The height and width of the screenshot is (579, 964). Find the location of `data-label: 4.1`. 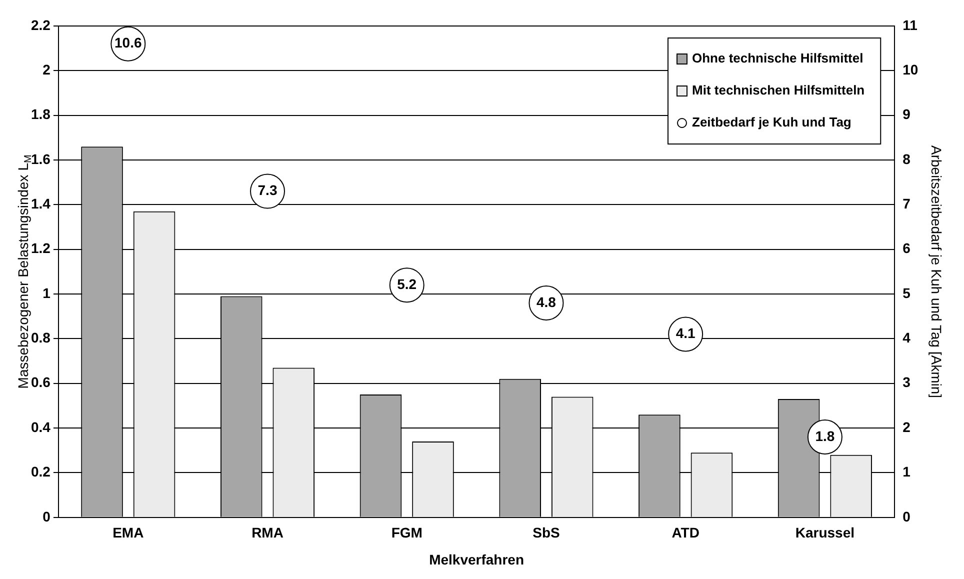

data-label: 4.1 is located at coordinates (686, 333).